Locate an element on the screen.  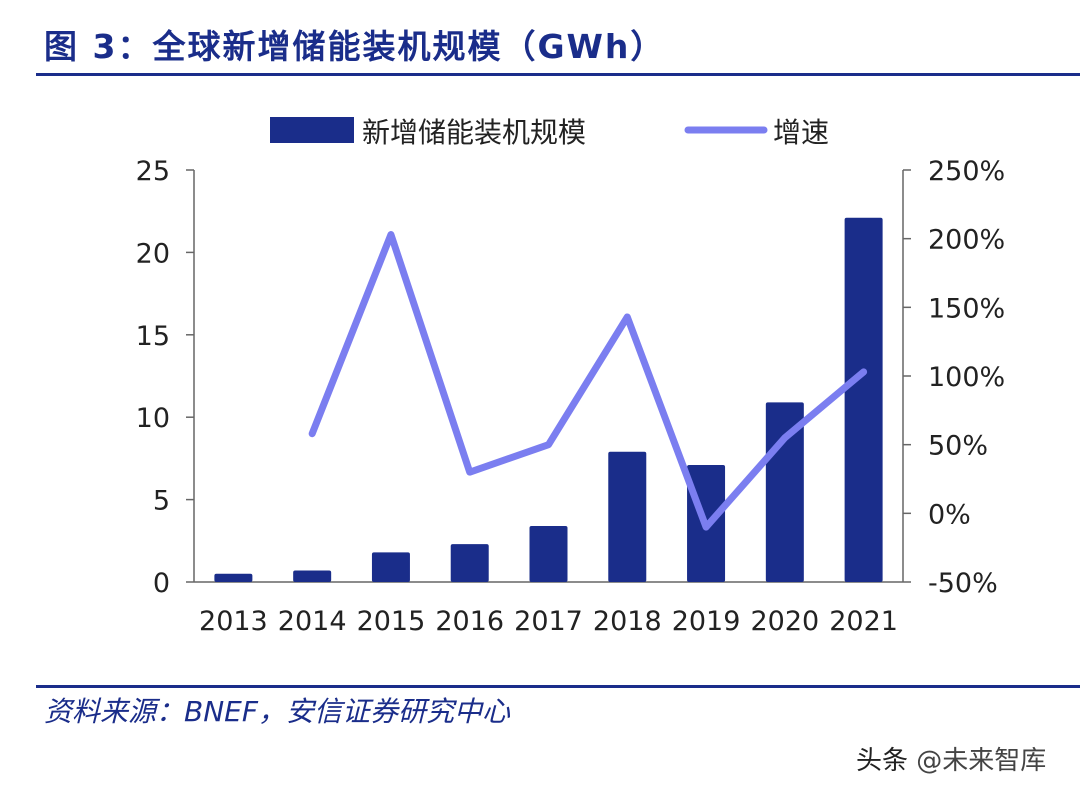
legend-line-label: 增速 is located at coordinates (801, 132).